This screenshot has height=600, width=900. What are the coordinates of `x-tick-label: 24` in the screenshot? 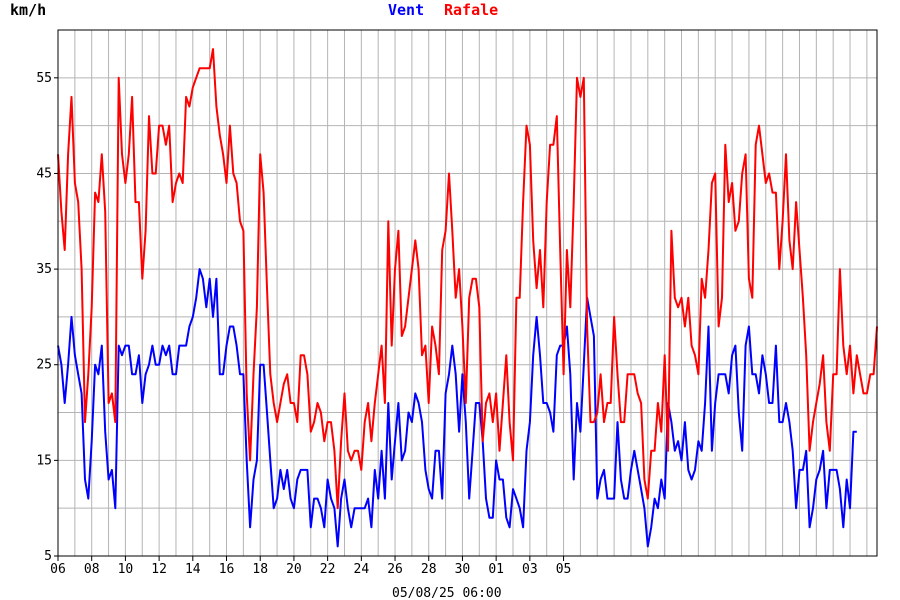 It's located at (362, 569).